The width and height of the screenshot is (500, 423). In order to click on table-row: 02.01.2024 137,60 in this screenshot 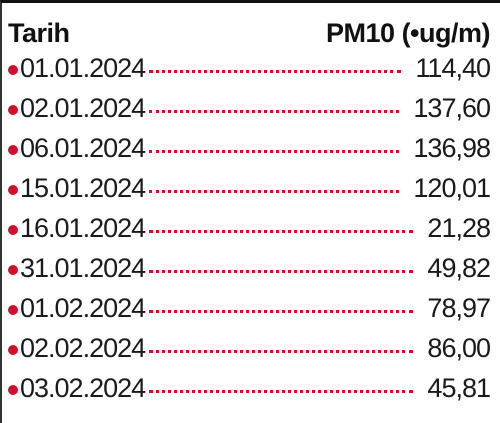, I will do `click(249, 113)`.